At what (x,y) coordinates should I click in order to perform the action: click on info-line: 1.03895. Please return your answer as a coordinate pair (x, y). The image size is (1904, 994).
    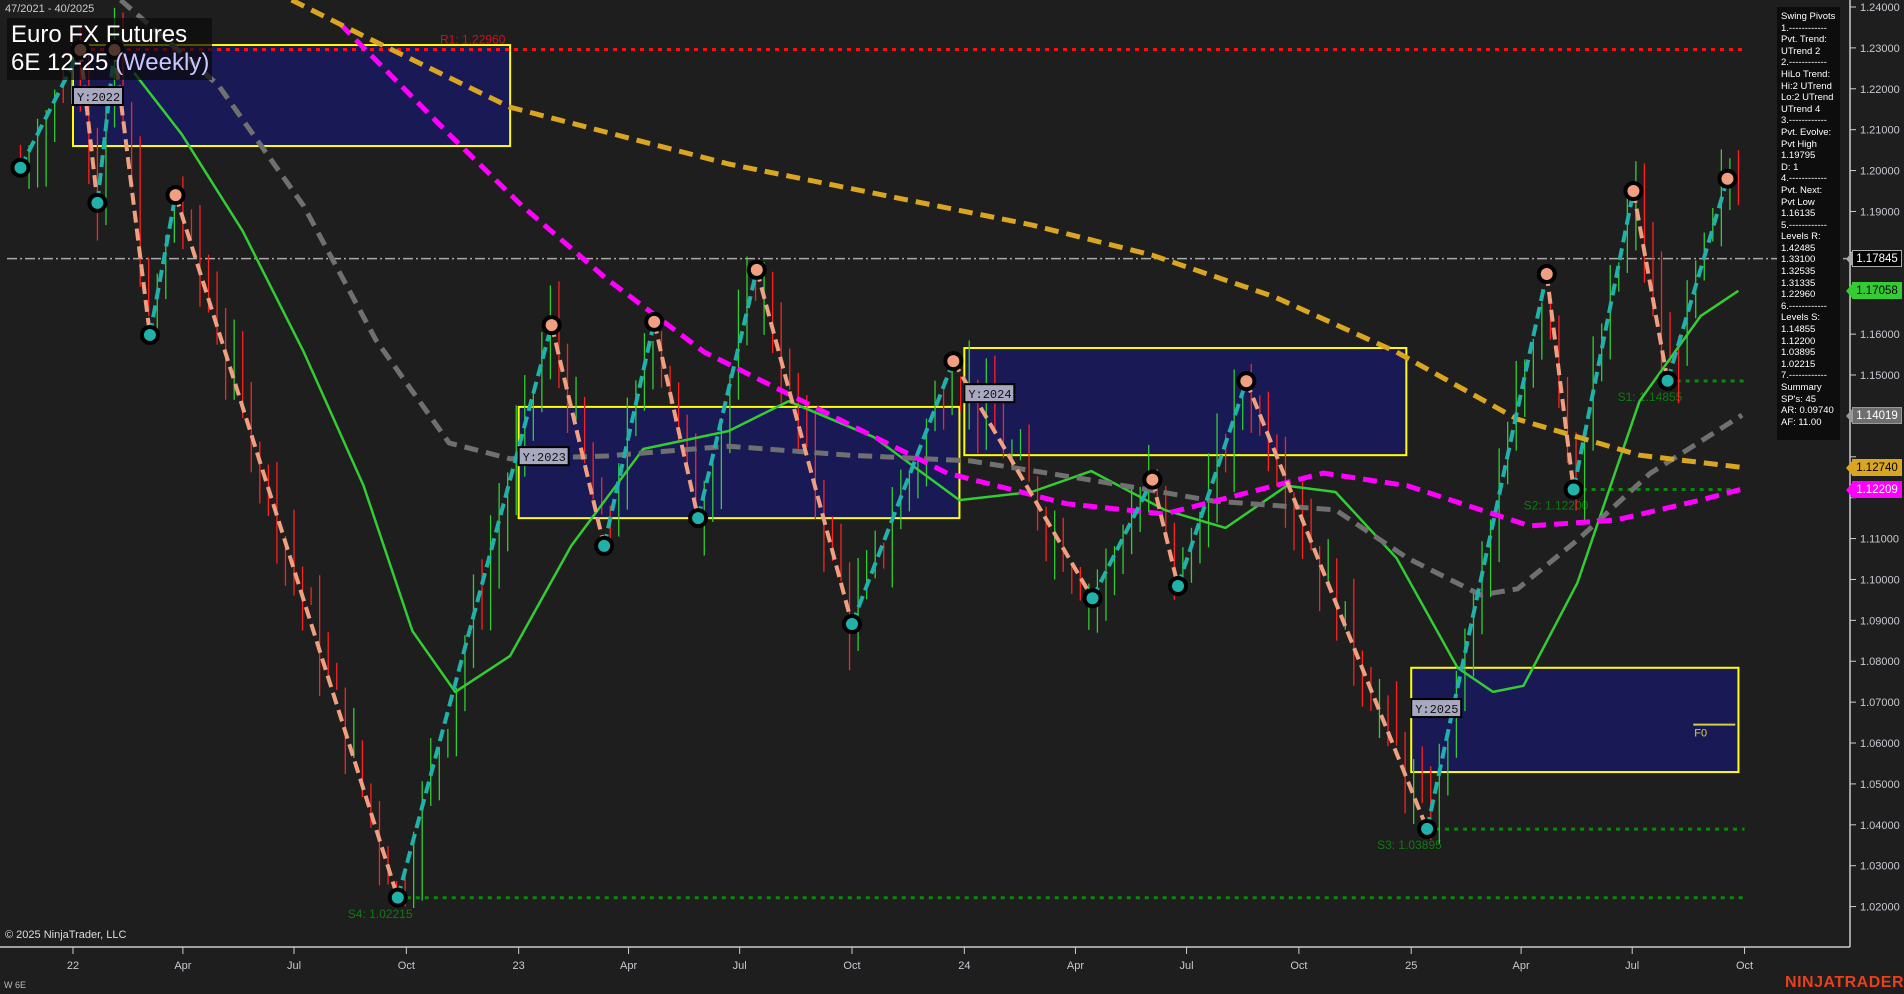
    Looking at the image, I should click on (1798, 353).